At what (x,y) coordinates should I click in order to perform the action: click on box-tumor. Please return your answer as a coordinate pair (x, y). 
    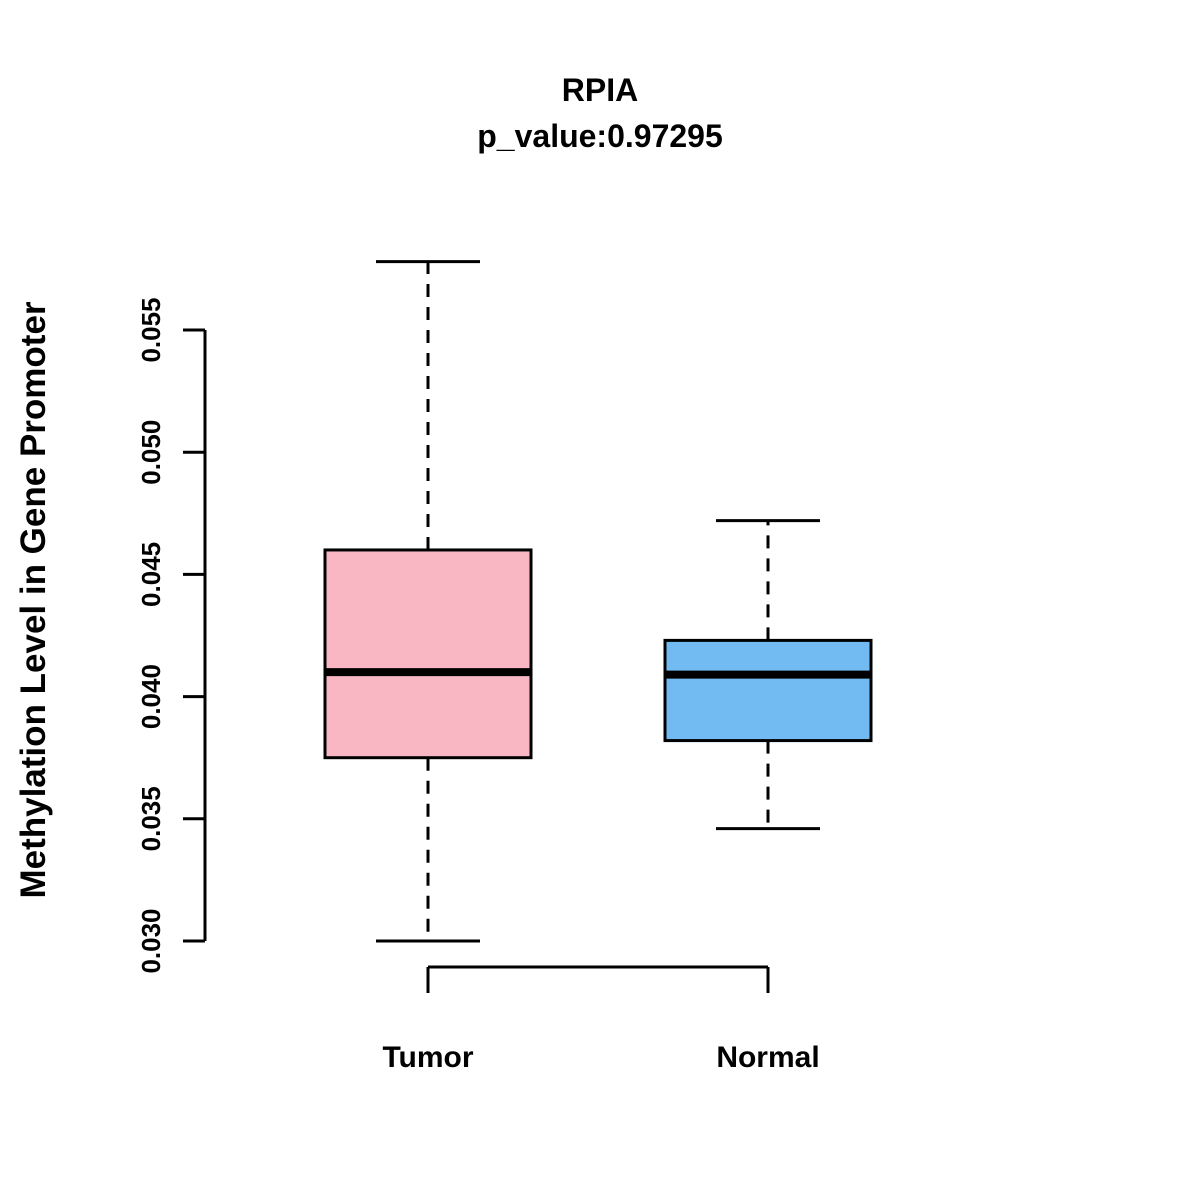
    Looking at the image, I should click on (428, 654).